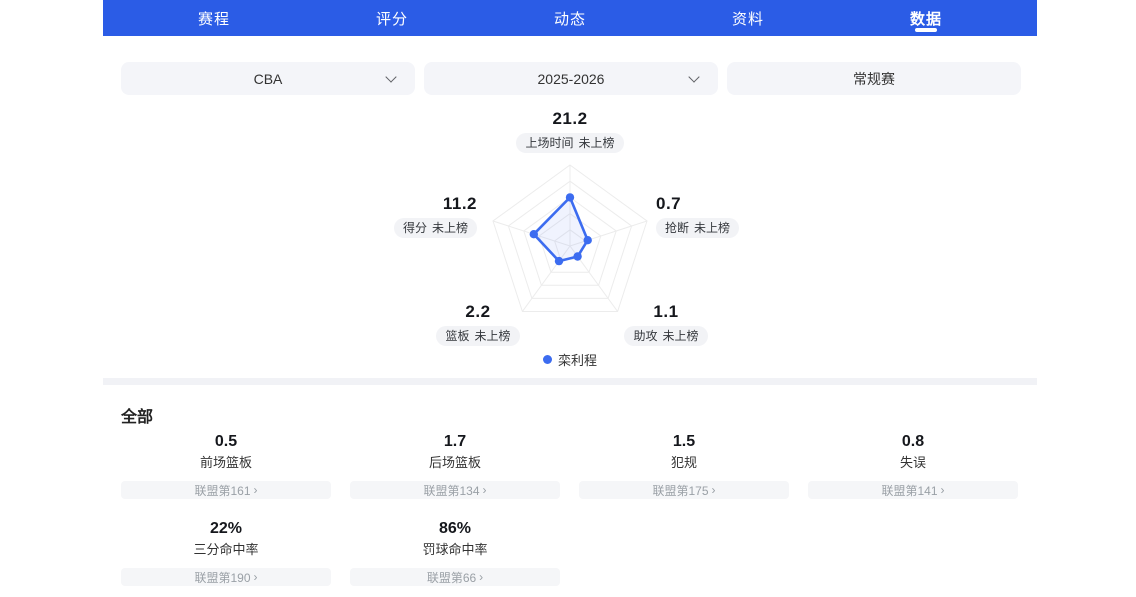 Image resolution: width=1136 pixels, height=597 pixels. Describe the element at coordinates (570, 381) in the screenshot. I see `section-divider` at that location.